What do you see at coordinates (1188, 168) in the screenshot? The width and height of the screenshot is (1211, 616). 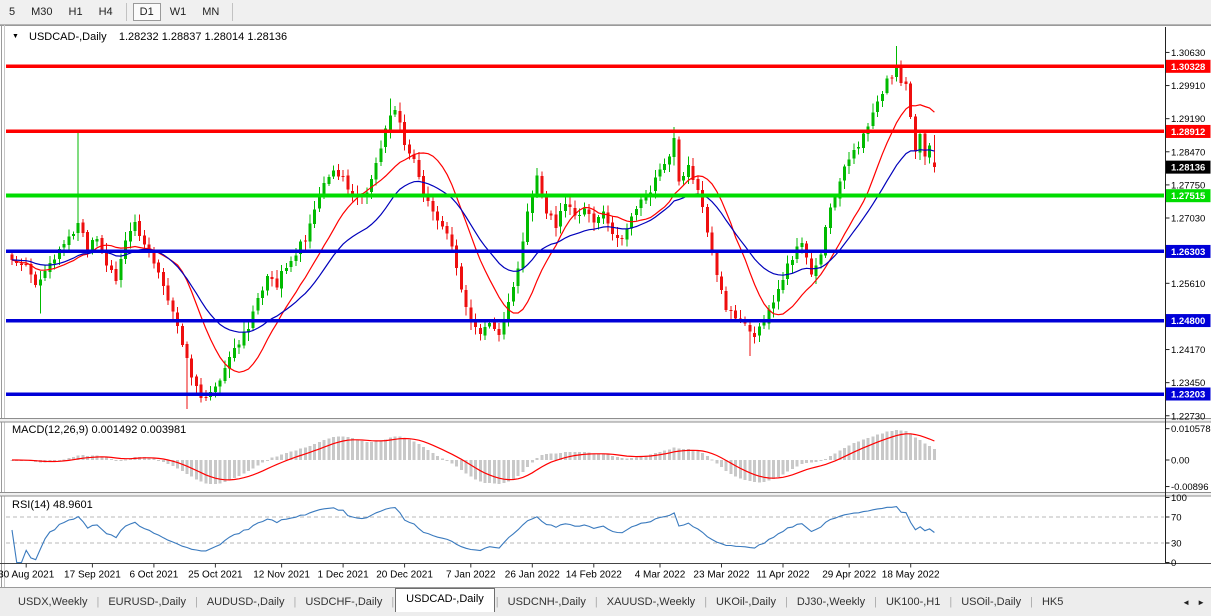 I see `price-badge-label: 1.28136` at bounding box center [1188, 168].